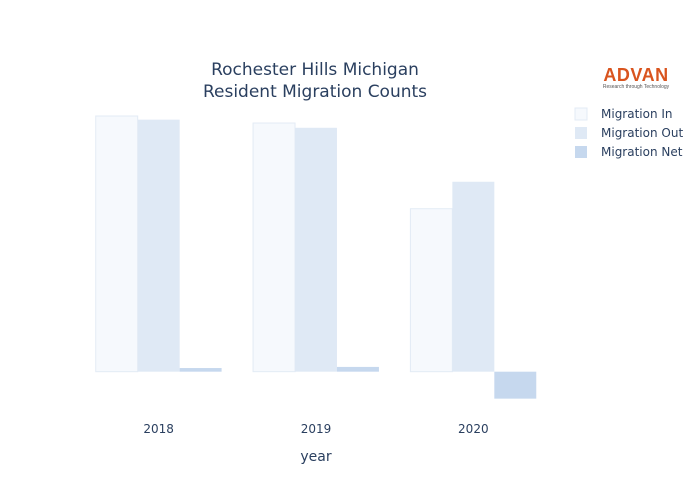 The width and height of the screenshot is (700, 500). What do you see at coordinates (636, 75) in the screenshot?
I see `brand-name: ADVAN` at bounding box center [636, 75].